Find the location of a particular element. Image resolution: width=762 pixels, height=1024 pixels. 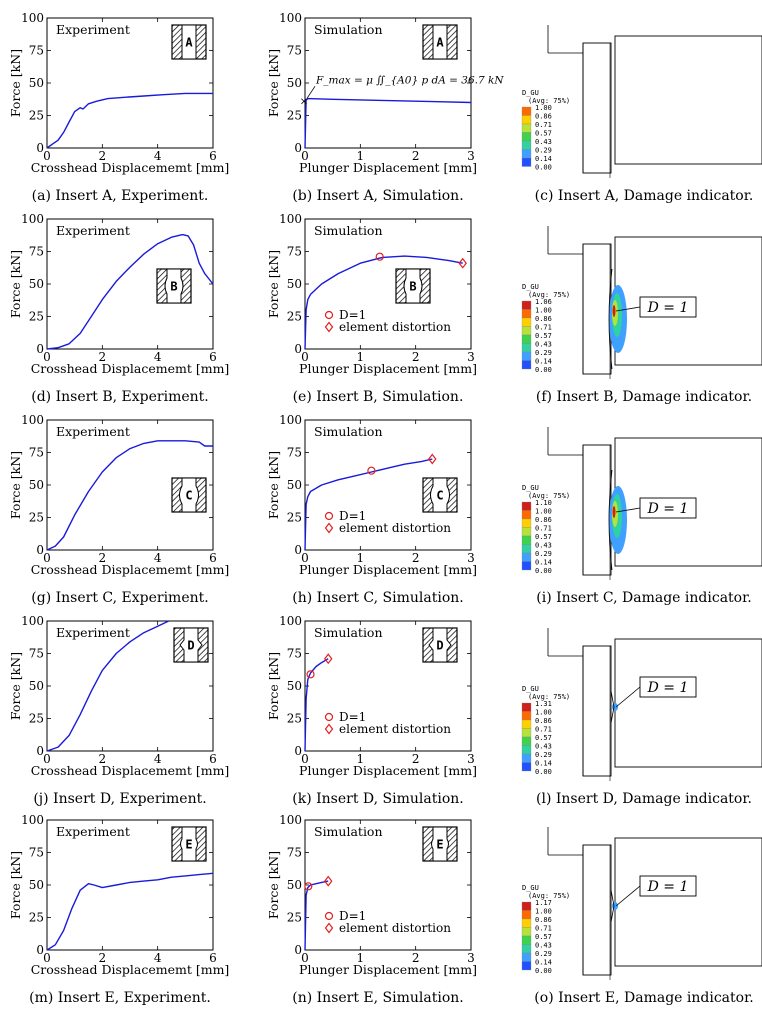

insert-icon: C is located at coordinates (189, 495).